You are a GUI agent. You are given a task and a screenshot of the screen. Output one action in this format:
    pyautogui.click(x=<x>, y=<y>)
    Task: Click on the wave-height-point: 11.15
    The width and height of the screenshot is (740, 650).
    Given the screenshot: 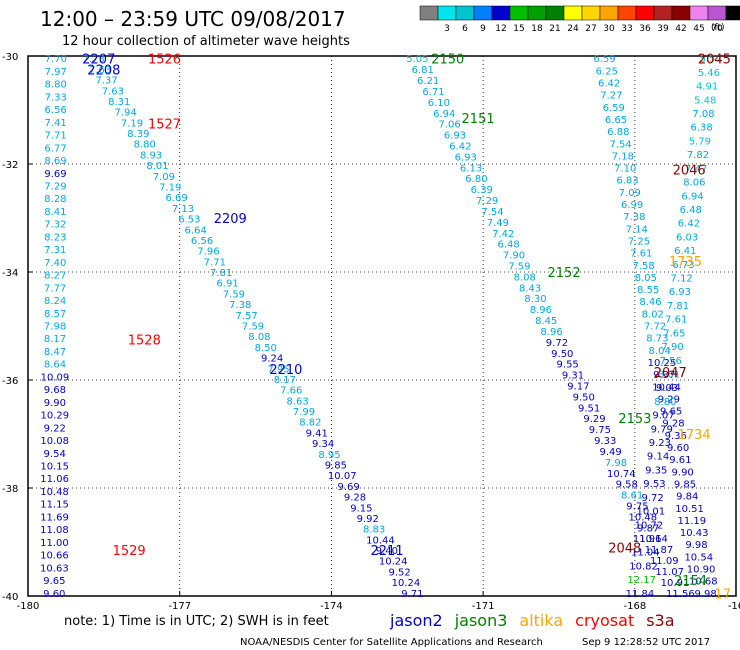 What is the action you would take?
    pyautogui.click(x=54, y=505)
    